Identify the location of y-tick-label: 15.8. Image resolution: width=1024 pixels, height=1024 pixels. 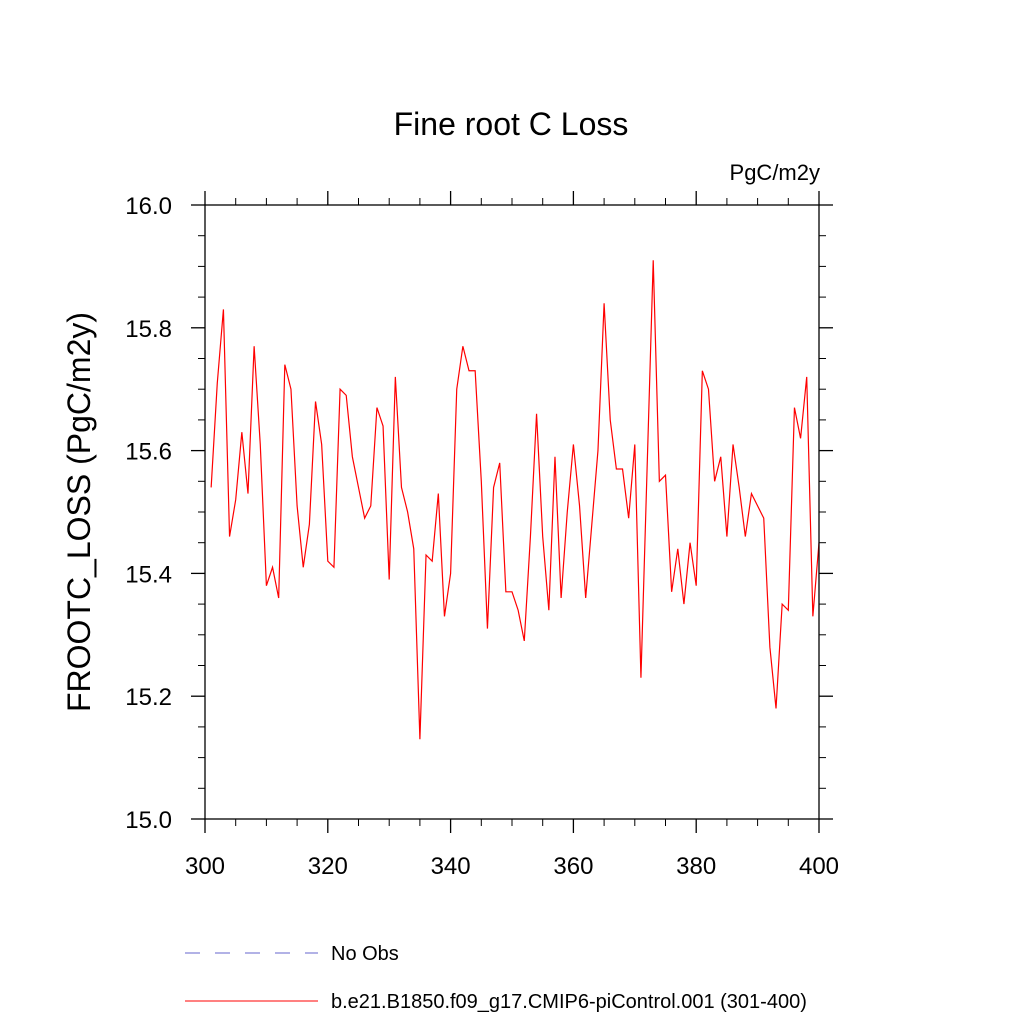
(148, 329).